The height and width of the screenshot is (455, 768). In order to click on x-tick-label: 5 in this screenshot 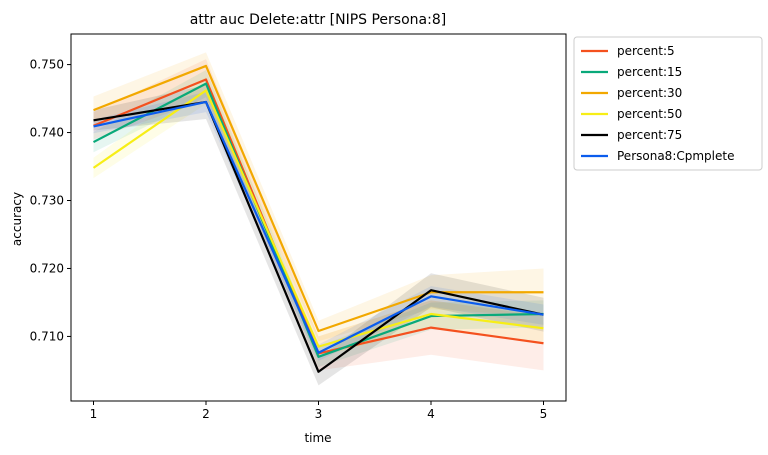, I will do `click(544, 414)`.